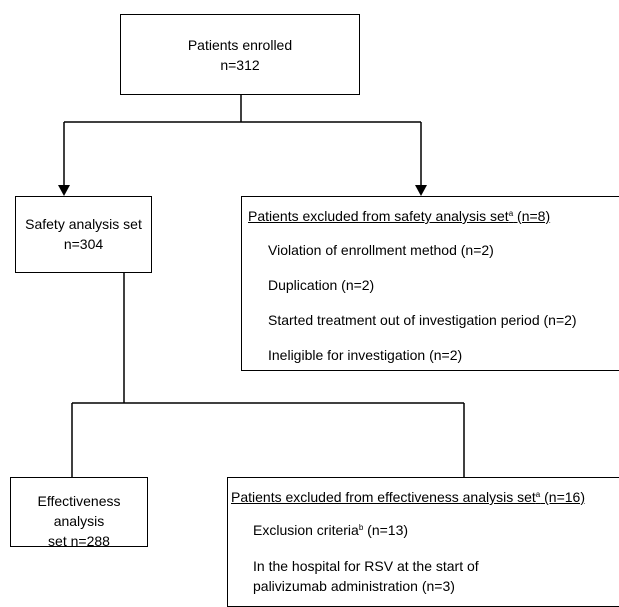 The height and width of the screenshot is (607, 619). Describe the element at coordinates (83, 234) in the screenshot. I see `safety-box: Safety analysis set n=304` at that location.